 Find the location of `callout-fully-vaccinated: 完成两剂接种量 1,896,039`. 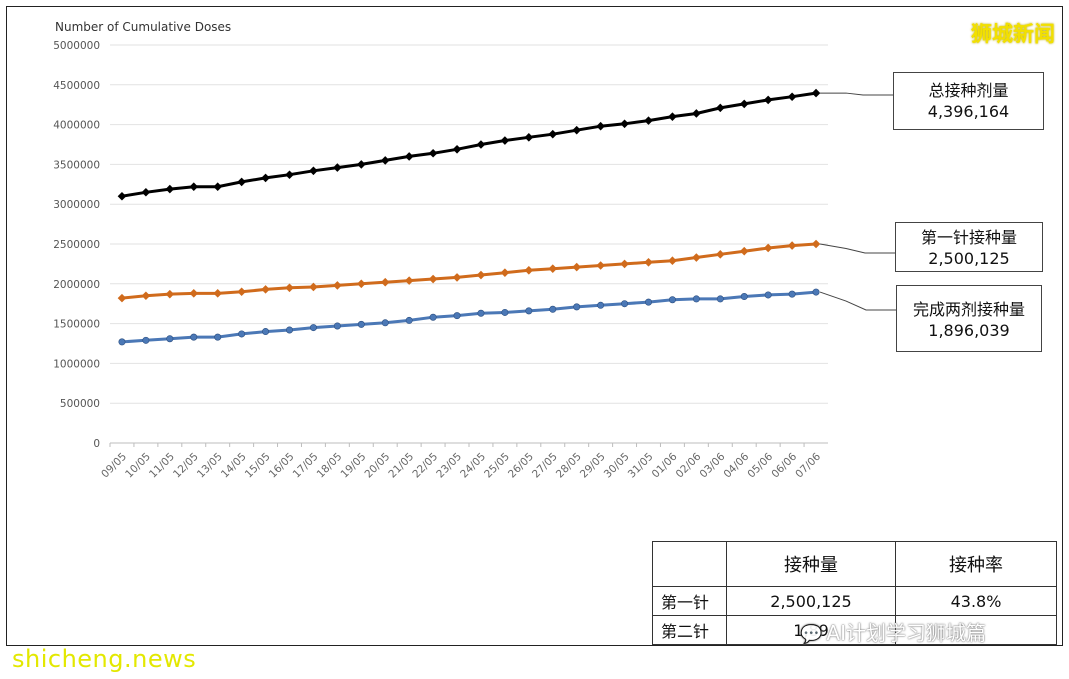

callout-fully-vaccinated: 完成两剂接种量 1,896,039 is located at coordinates (969, 318).